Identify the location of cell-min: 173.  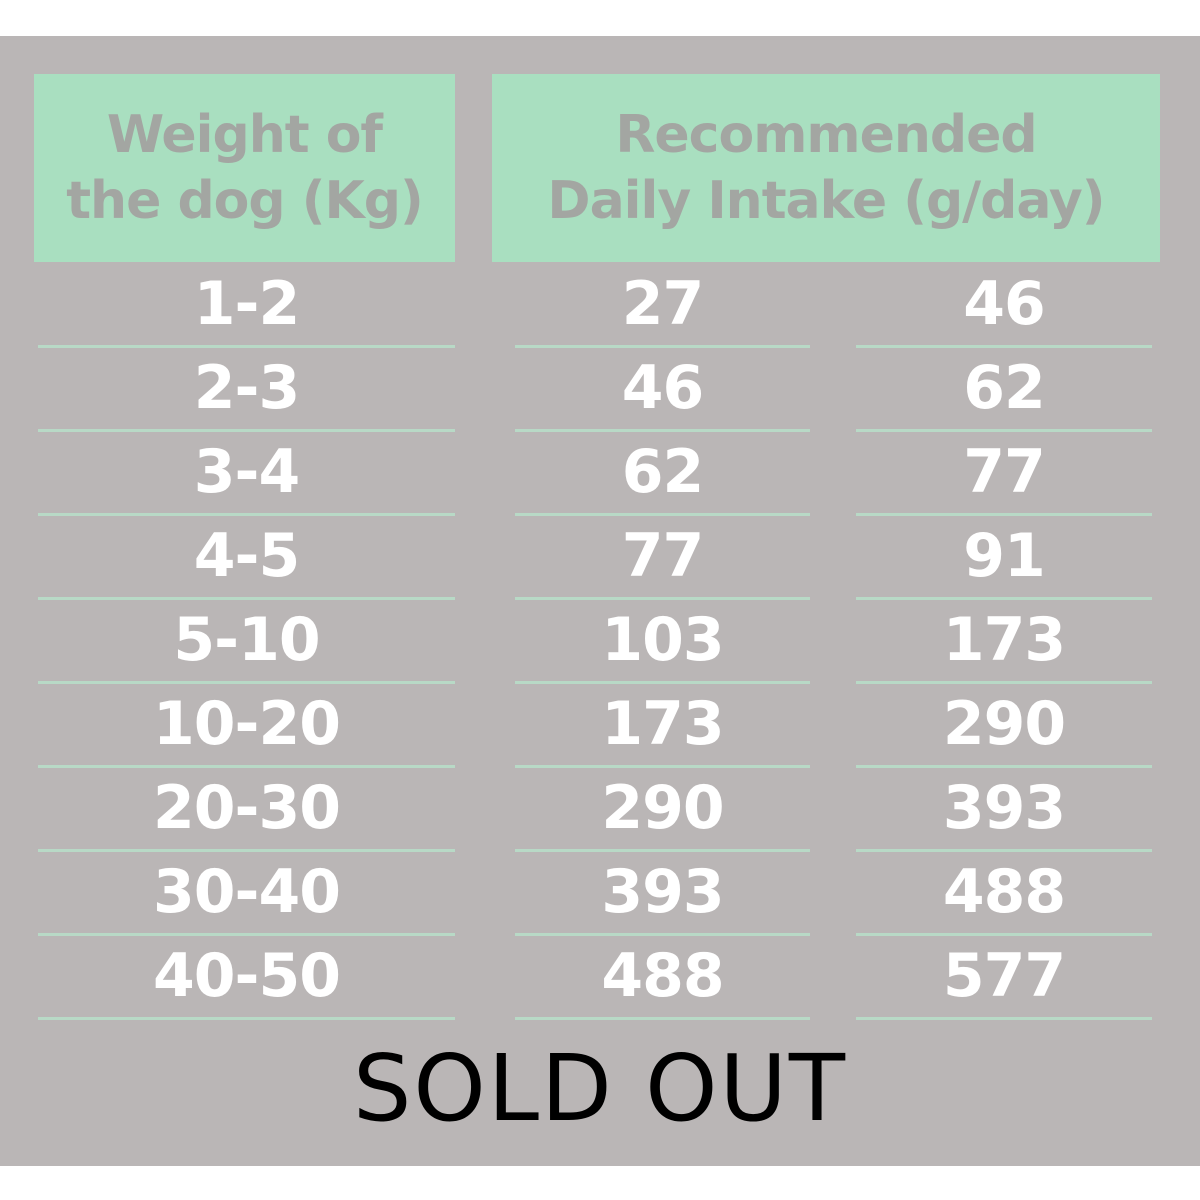
(662, 724).